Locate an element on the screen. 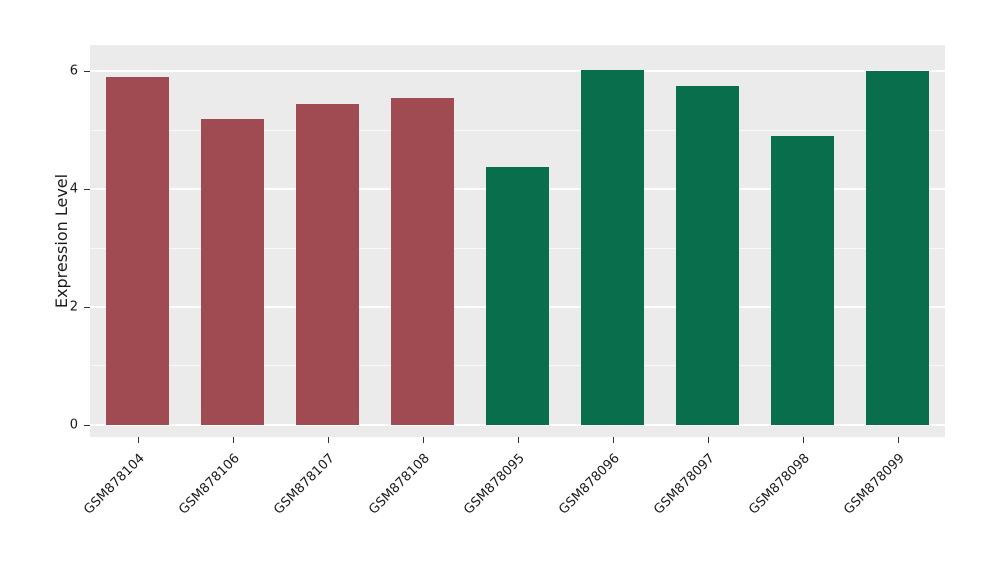 The image size is (1000, 580). x-tick-label-GSM878096: GSM878096 is located at coordinates (590, 484).